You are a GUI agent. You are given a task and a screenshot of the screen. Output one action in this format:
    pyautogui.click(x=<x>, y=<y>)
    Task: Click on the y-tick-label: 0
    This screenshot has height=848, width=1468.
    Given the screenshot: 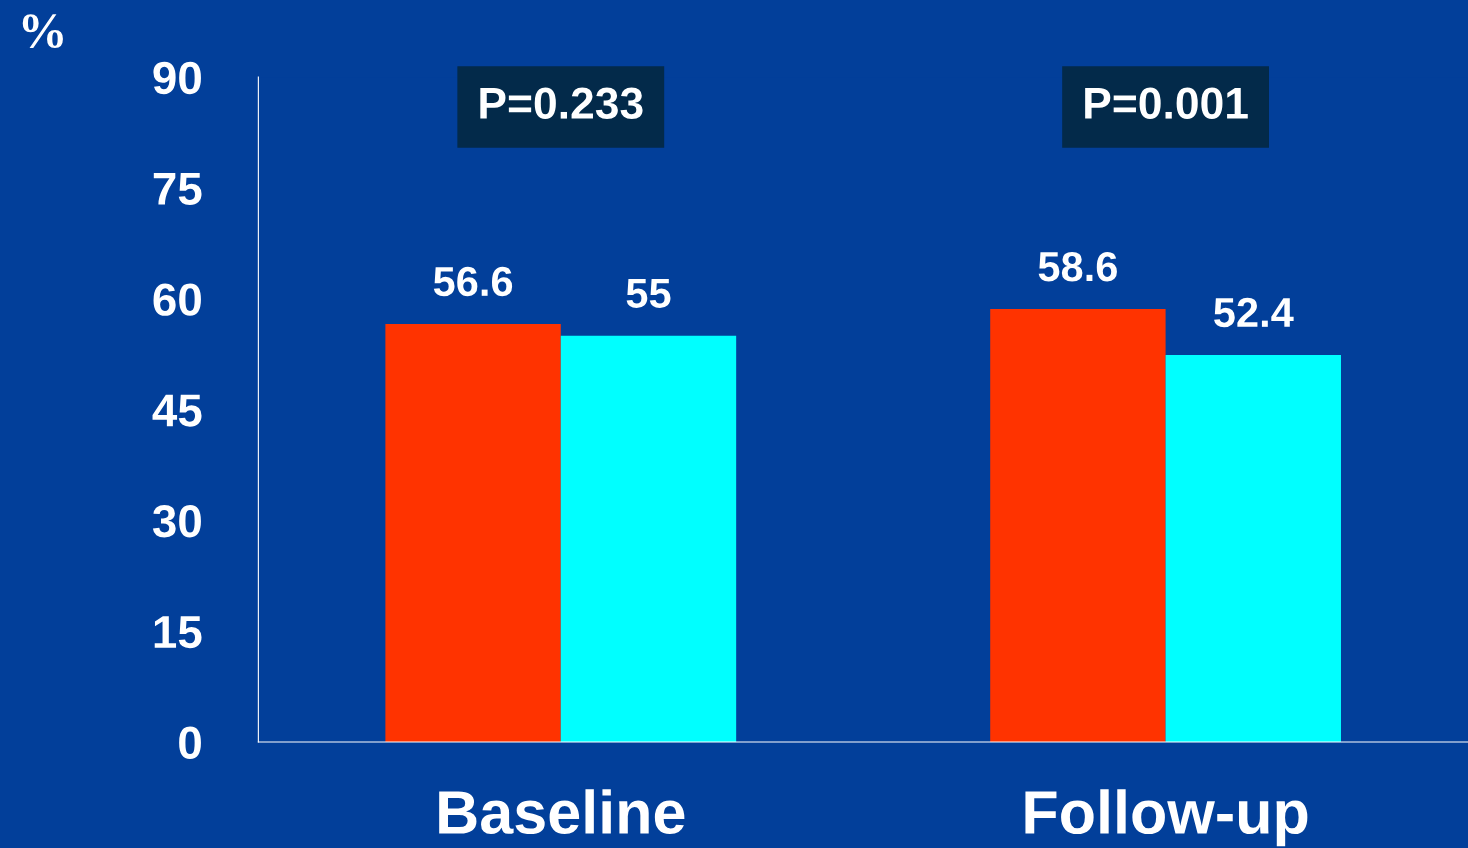 What is the action you would take?
    pyautogui.click(x=190, y=743)
    